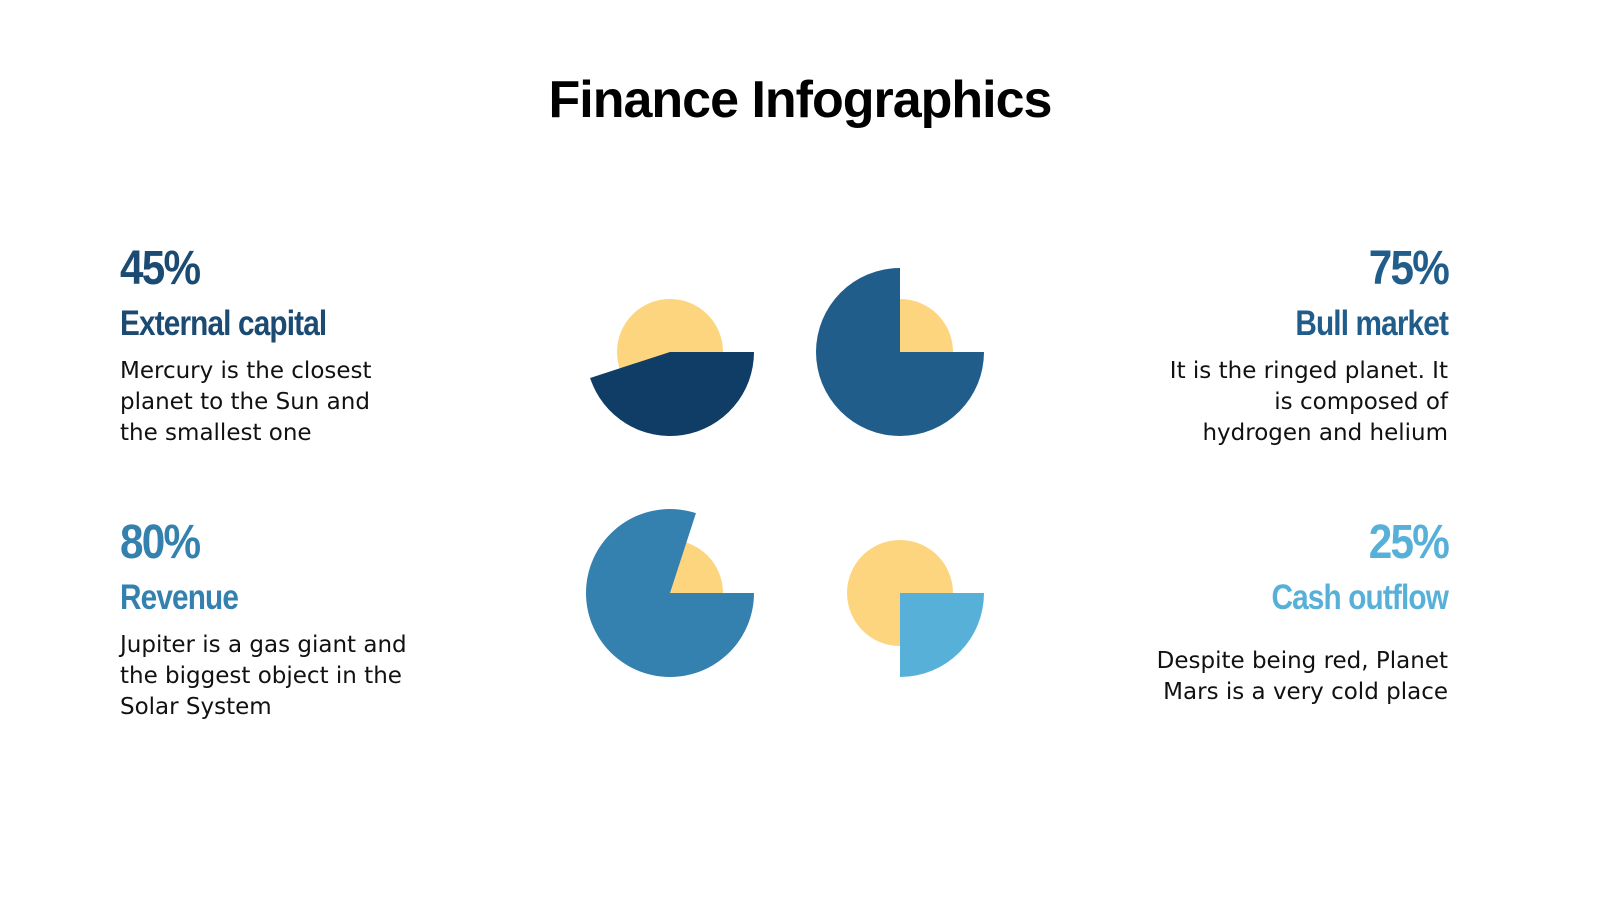  What do you see at coordinates (179, 597) in the screenshot?
I see `stat-label: Revenue` at bounding box center [179, 597].